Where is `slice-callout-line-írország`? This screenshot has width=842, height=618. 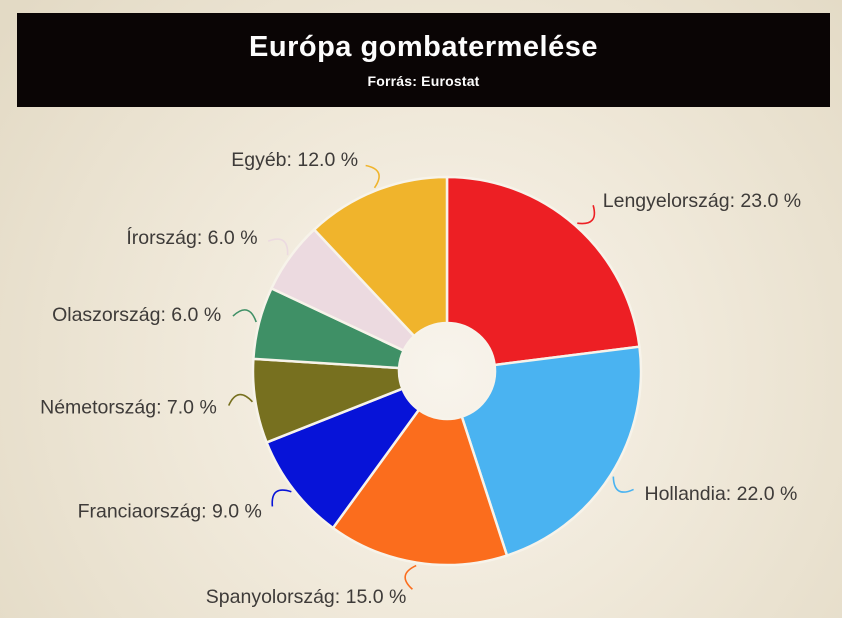
slice-callout-line-írország is located at coordinates (278, 247).